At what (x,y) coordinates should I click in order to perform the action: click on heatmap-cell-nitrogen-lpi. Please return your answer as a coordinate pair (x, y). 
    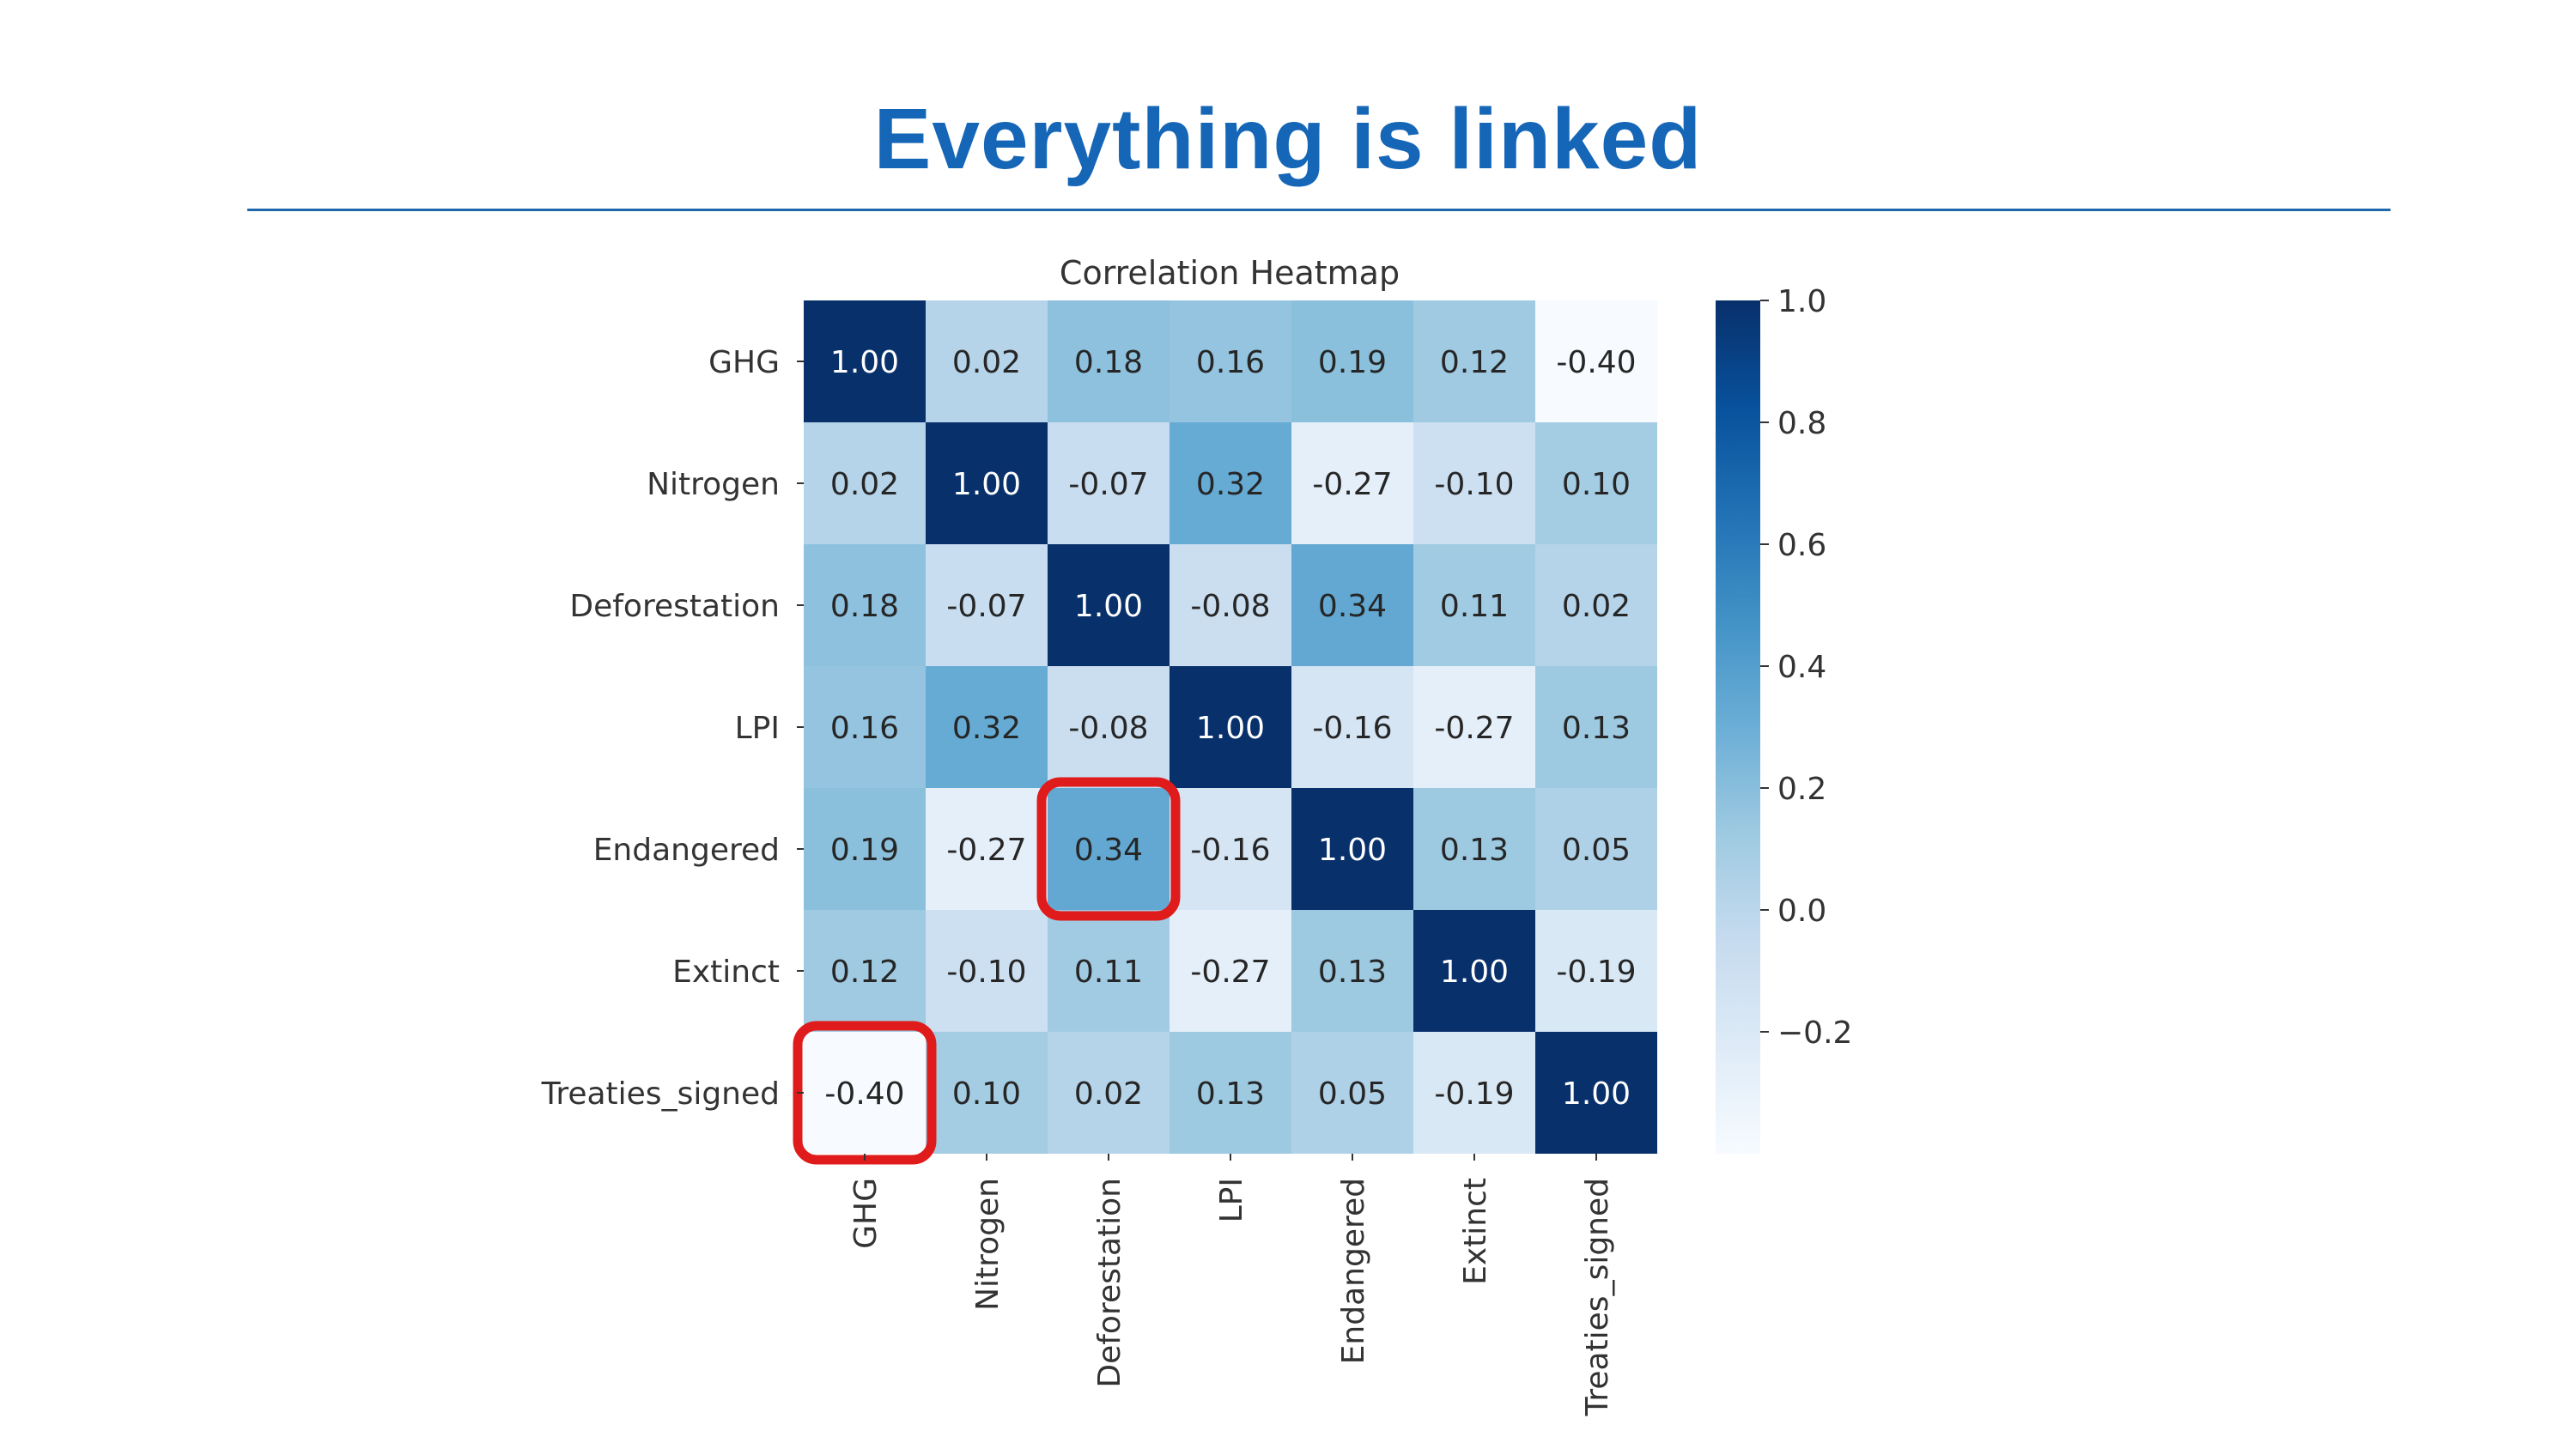
    Looking at the image, I should click on (1230, 483).